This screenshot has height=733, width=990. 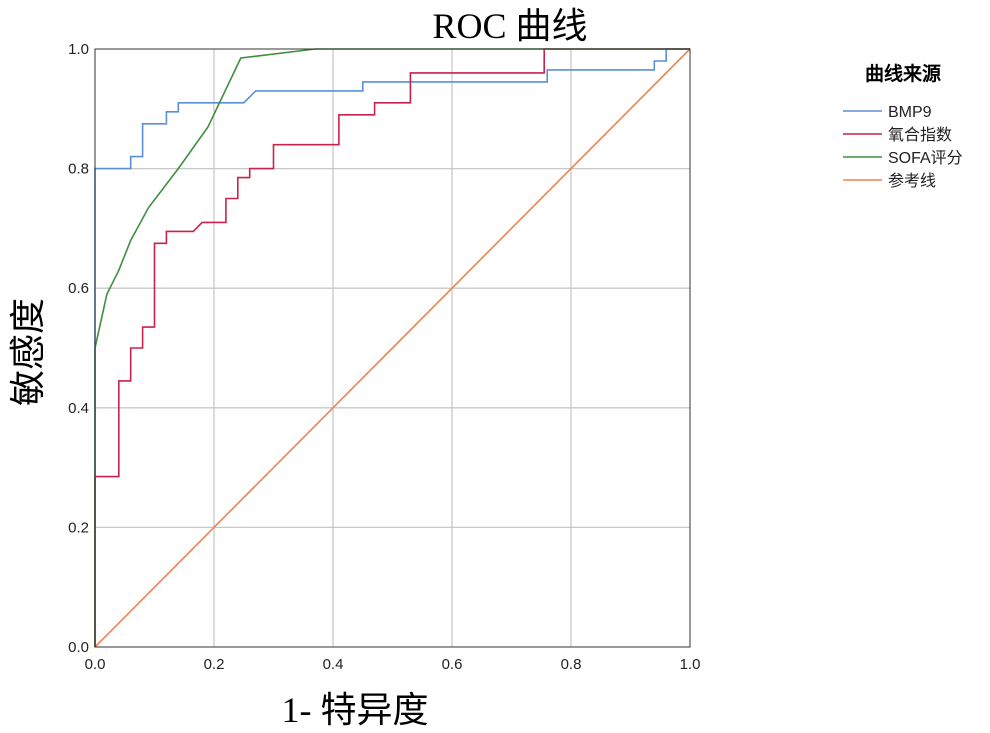 I want to click on legend-label: BMP9, so click(x=910, y=112).